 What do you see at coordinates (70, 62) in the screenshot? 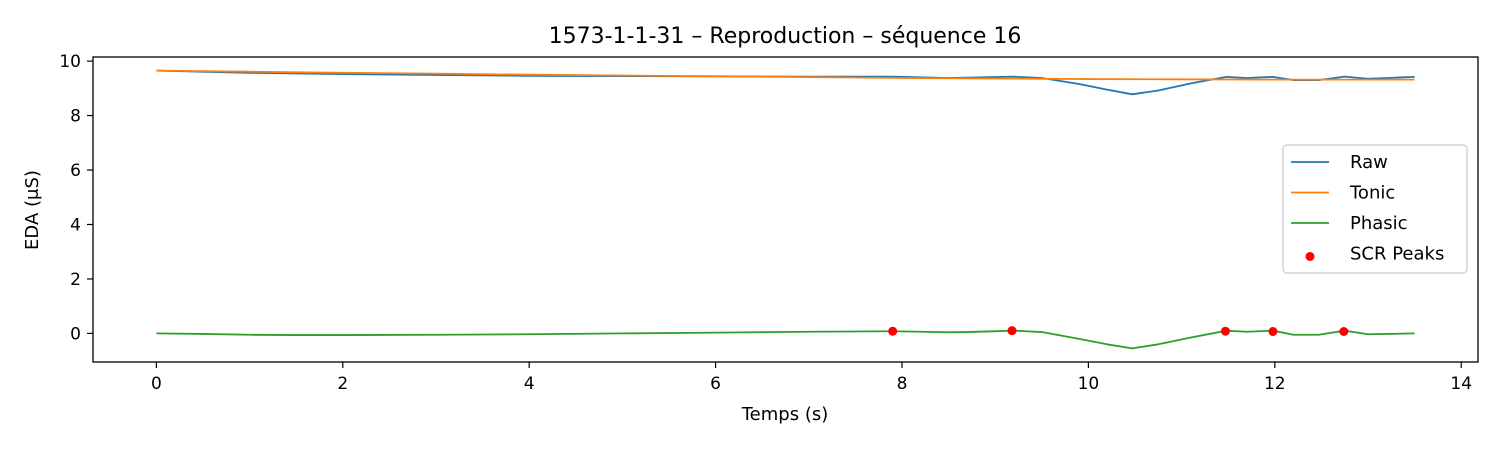
I see `y-tick-label: 10` at bounding box center [70, 62].